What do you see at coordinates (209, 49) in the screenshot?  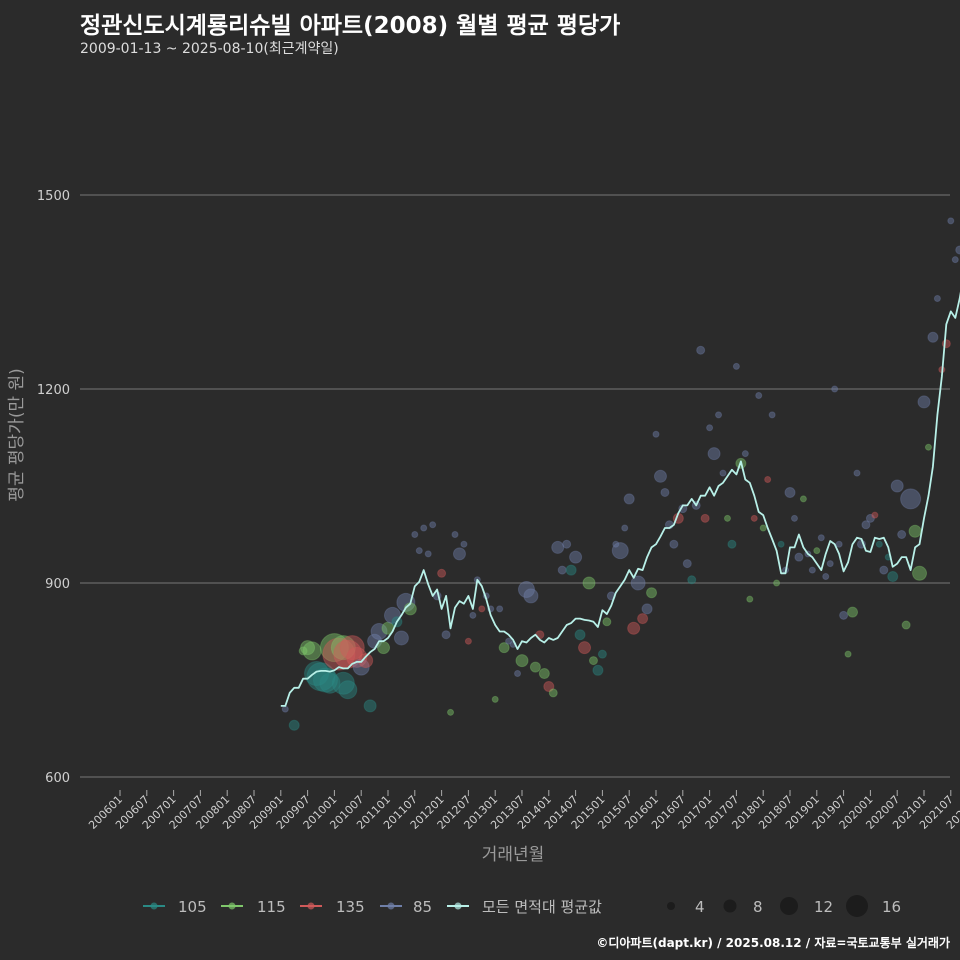 I see `chart-subtitle: 2009-01-13 ~ 2025-08-10(최근계약일)` at bounding box center [209, 49].